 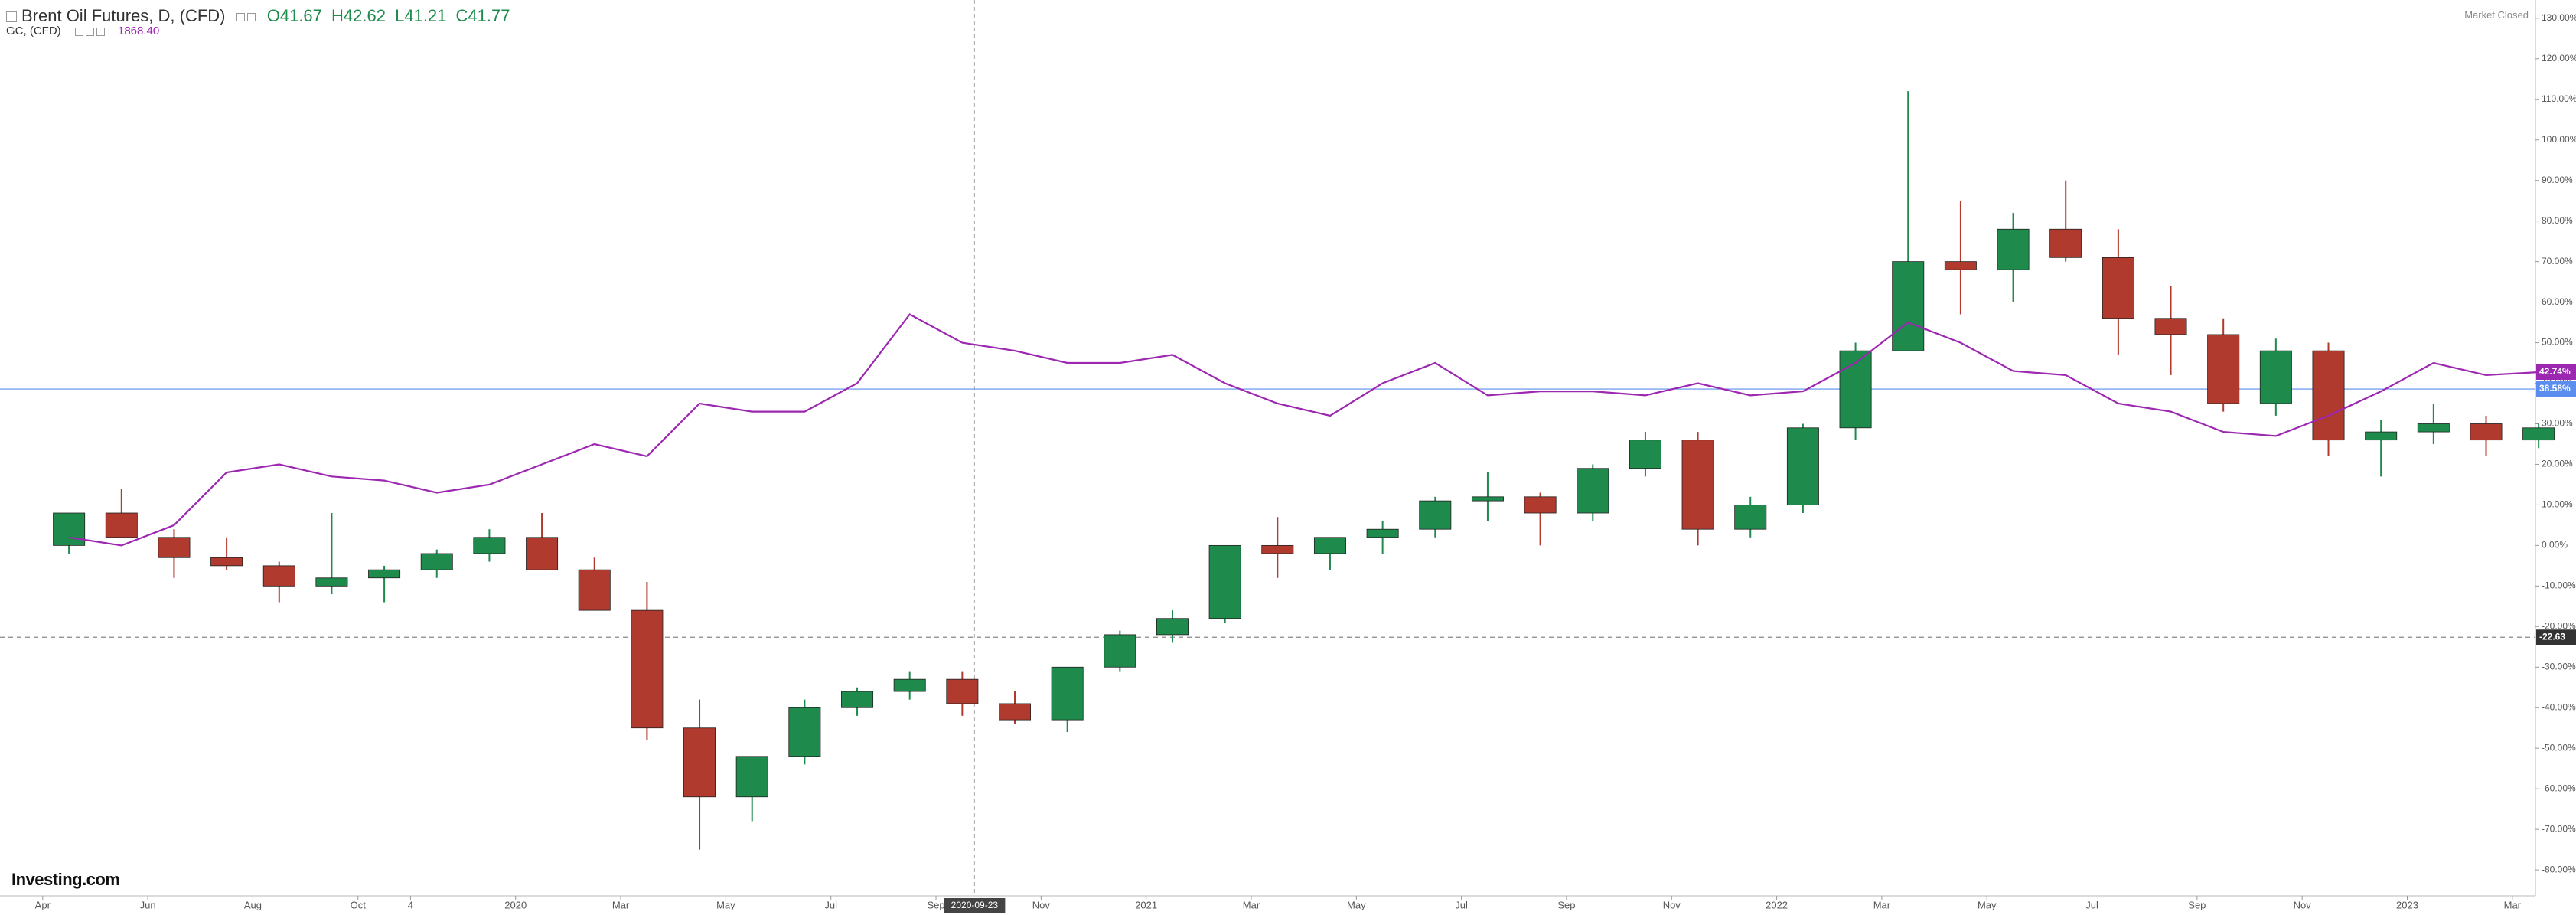 I want to click on y-tick-label: 120.00%, so click(x=2559, y=58).